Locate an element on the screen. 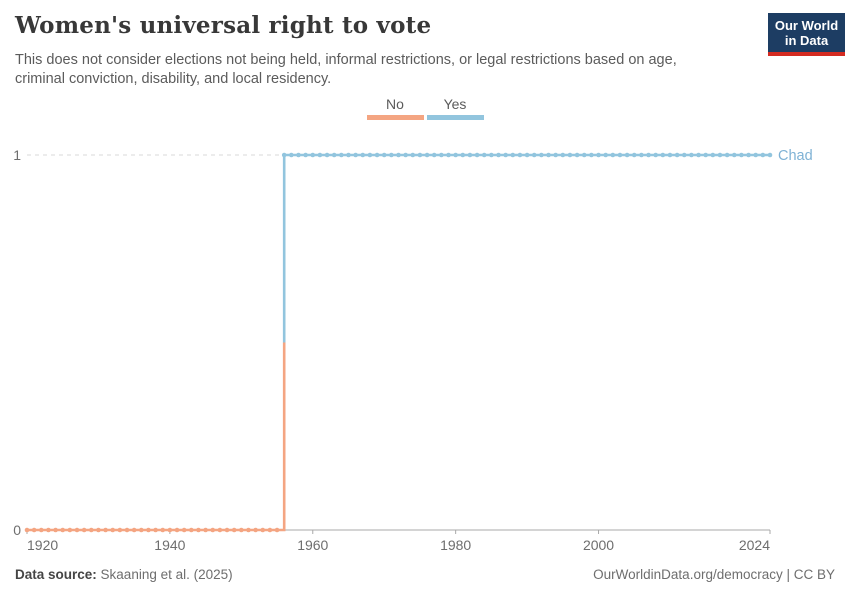  data-point-2020 is located at coordinates (741, 155).